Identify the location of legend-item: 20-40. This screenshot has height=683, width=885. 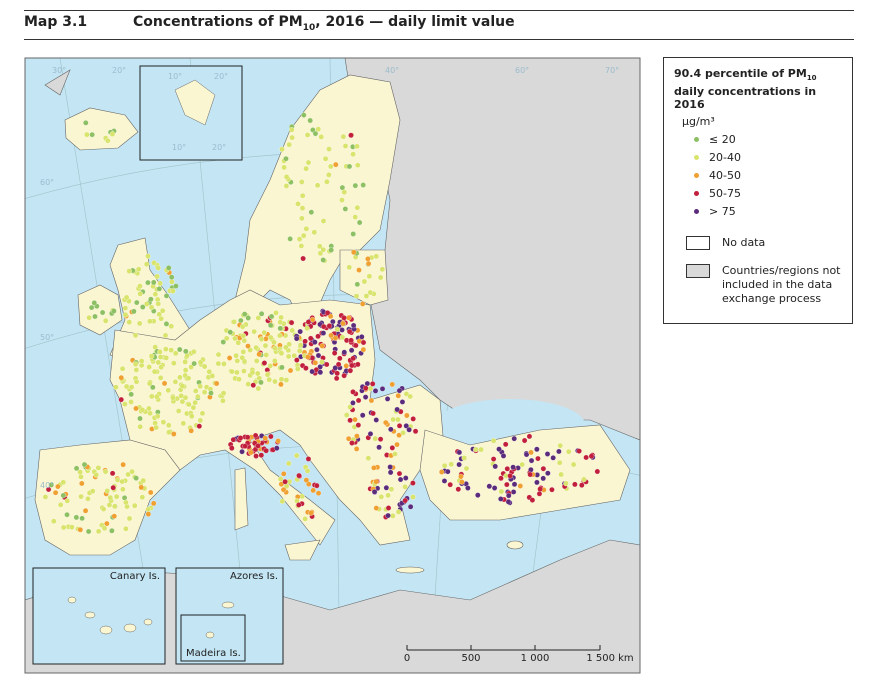
(758, 157).